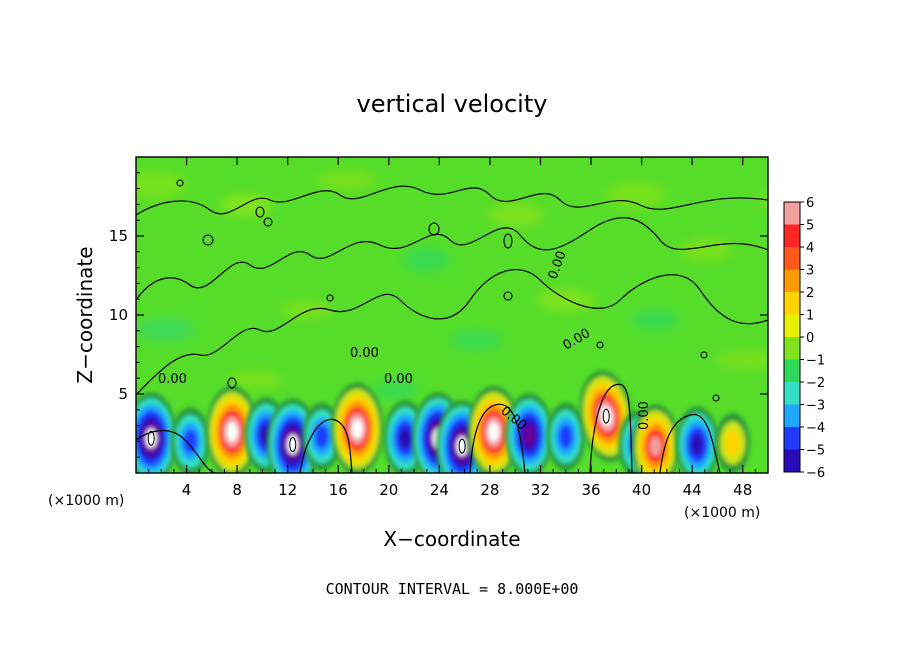 Image resolution: width=904 pixels, height=654 pixels. I want to click on colorbar-label: 3, so click(810, 271).